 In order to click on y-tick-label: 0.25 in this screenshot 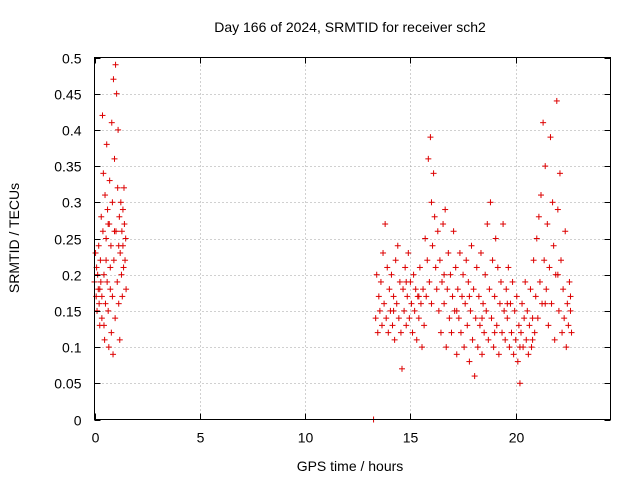, I will do `click(67, 240)`.